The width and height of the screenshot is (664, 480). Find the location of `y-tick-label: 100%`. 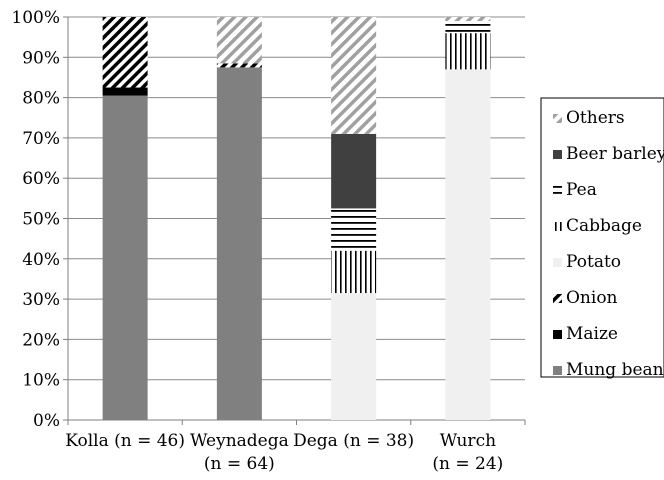

y-tick-label: 100% is located at coordinates (35, 18).